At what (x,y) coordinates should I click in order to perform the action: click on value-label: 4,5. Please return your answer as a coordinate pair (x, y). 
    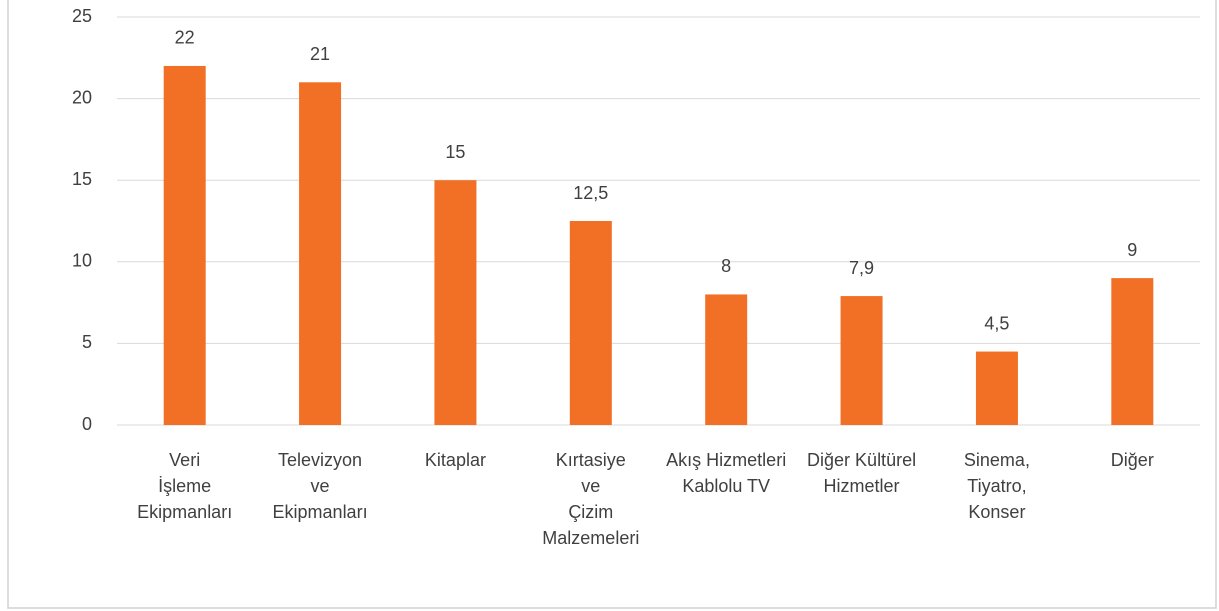
    Looking at the image, I should click on (996, 323).